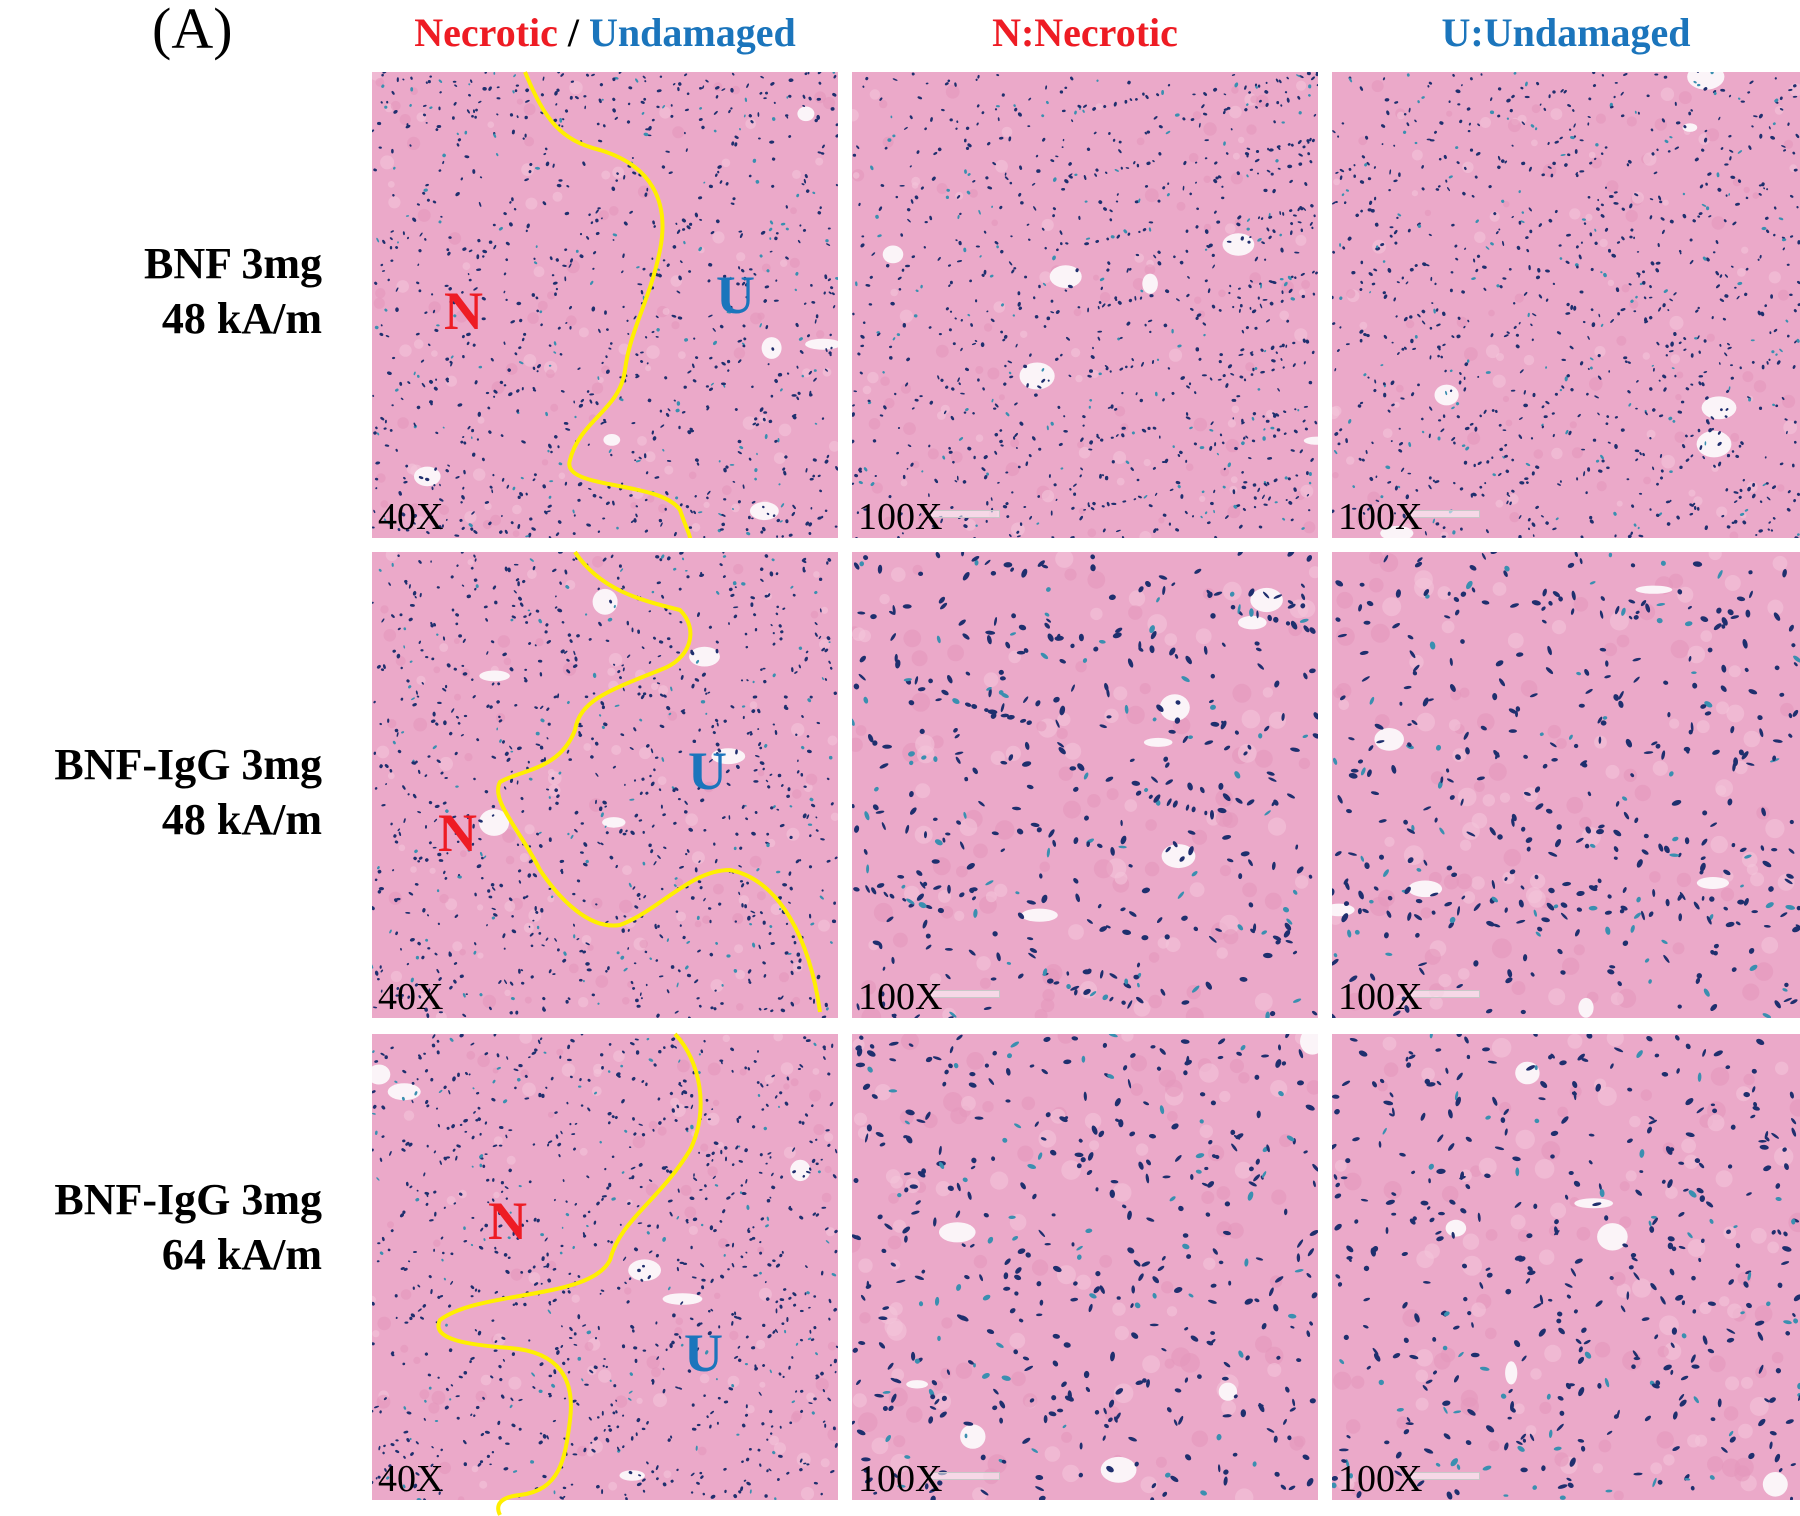 Image resolution: width=1800 pixels, height=1516 pixels. What do you see at coordinates (241, 1254) in the screenshot?
I see `row-label-line2: 64 kA/m` at bounding box center [241, 1254].